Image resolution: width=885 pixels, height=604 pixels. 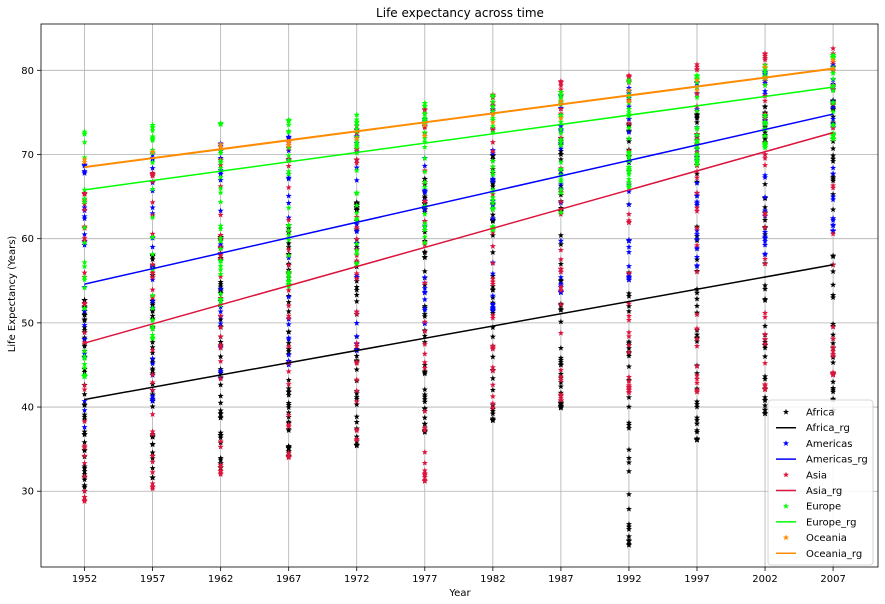 I want to click on europe-rg-line, so click(x=459, y=138).